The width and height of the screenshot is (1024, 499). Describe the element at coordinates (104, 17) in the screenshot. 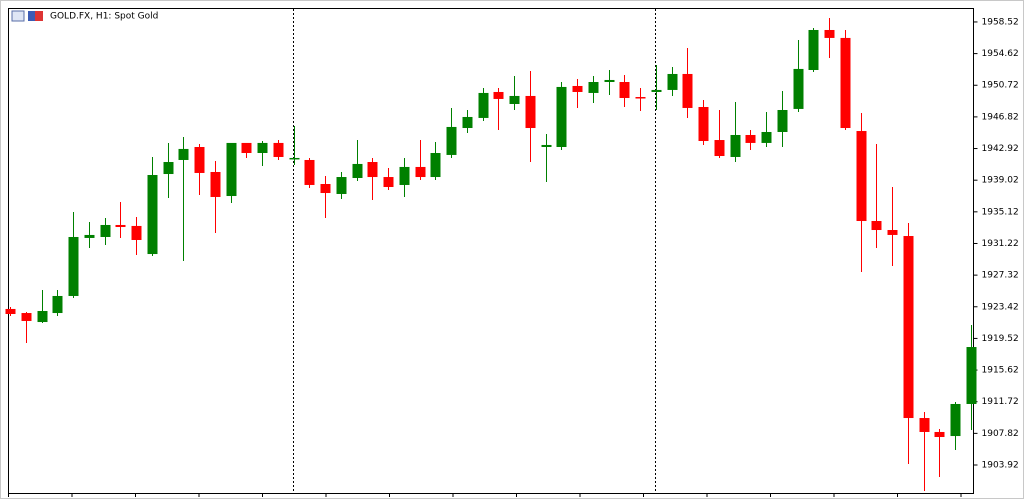

I see `chart-title: GOLD.FX, H1: Spot Gold` at that location.